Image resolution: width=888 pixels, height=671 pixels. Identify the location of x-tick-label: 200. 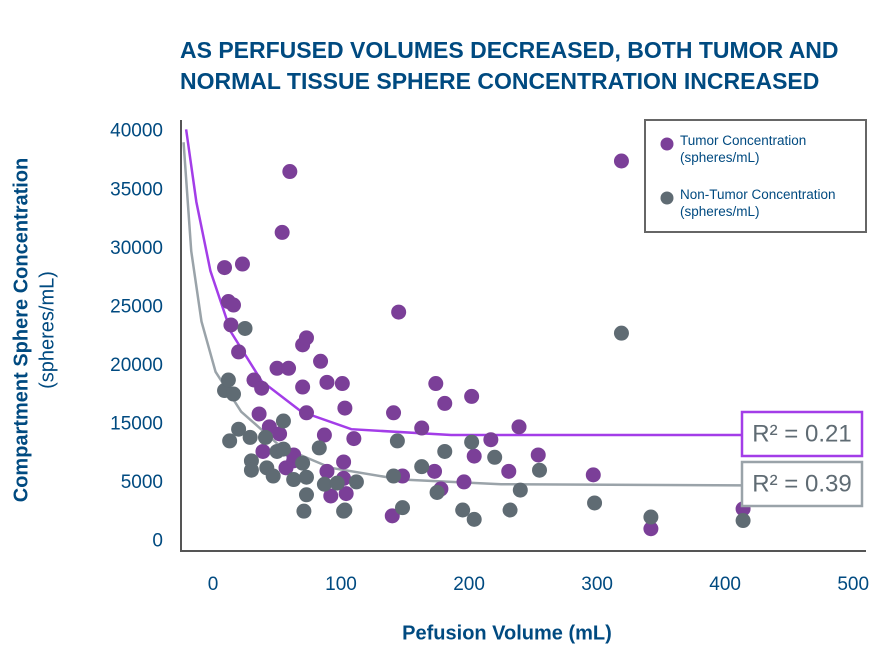
(469, 584).